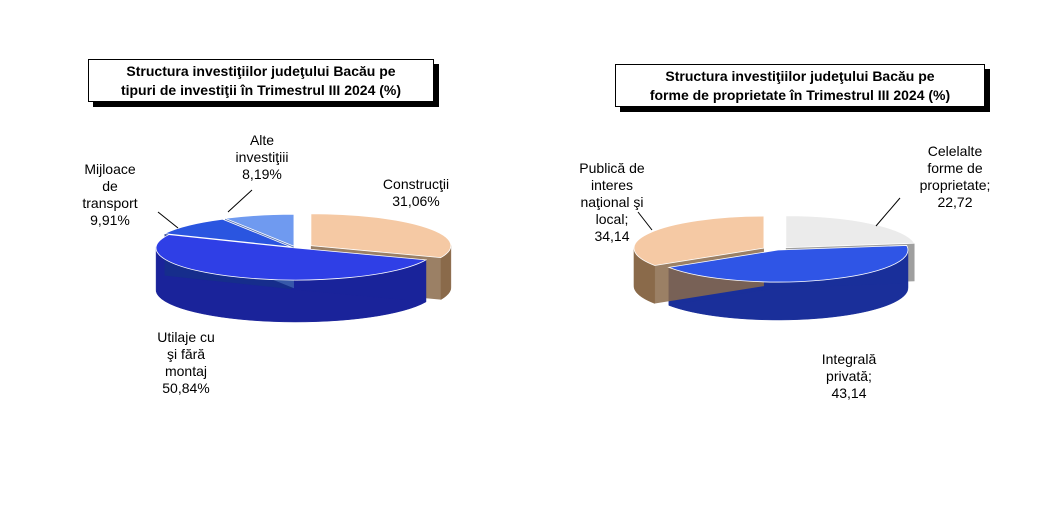 The width and height of the screenshot is (1056, 508). What do you see at coordinates (110, 203) in the screenshot?
I see `slice-label-text: transport` at bounding box center [110, 203].